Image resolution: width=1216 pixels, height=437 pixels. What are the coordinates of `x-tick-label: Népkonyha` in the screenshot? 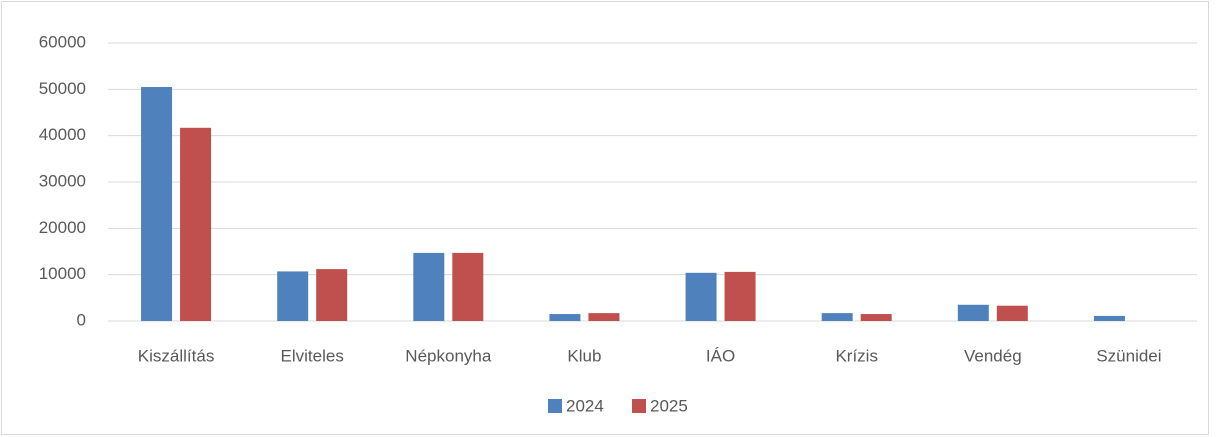 It's located at (448, 355).